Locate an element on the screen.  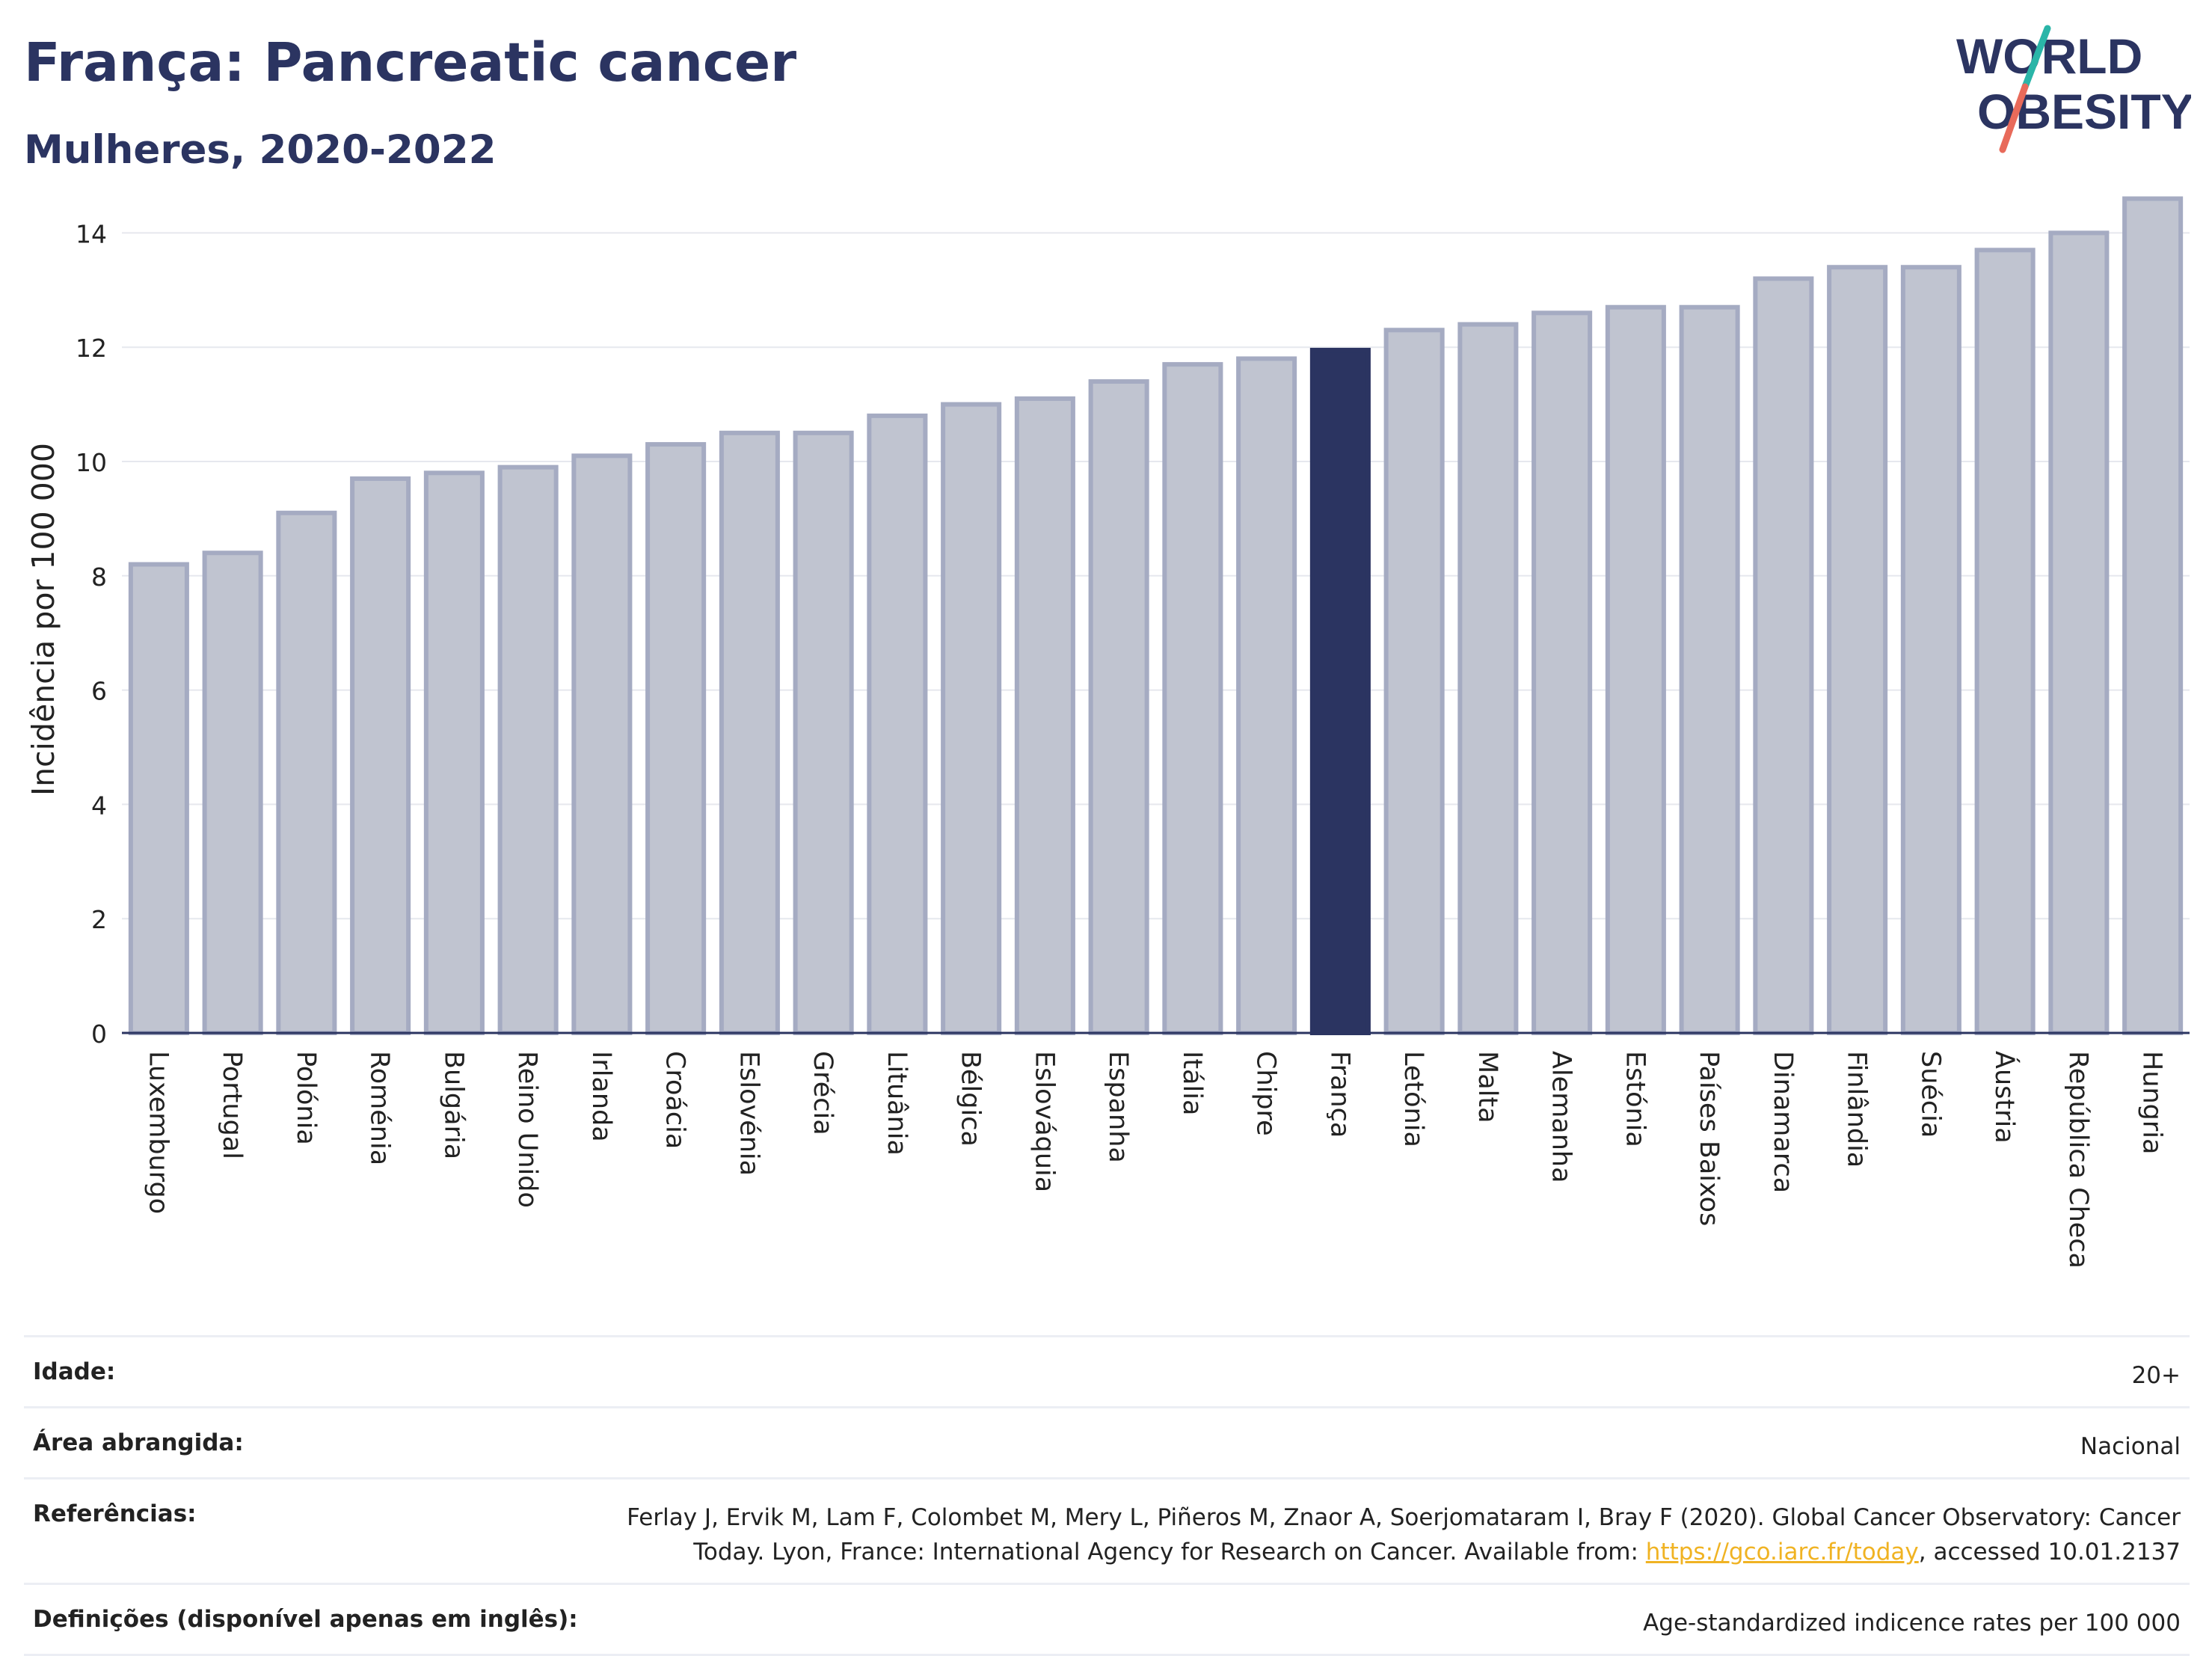
x-tick-label: Bulgária is located at coordinates (453, 1105).